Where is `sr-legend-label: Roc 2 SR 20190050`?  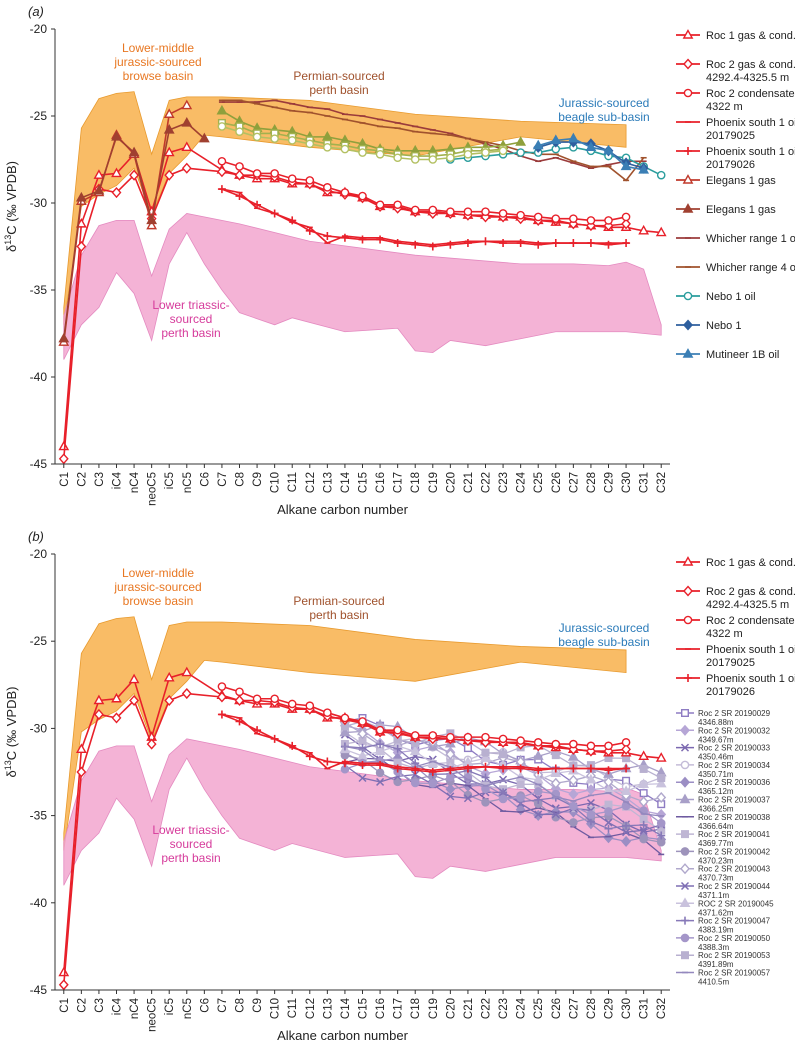 sr-legend-label: Roc 2 SR 20190050 is located at coordinates (734, 938).